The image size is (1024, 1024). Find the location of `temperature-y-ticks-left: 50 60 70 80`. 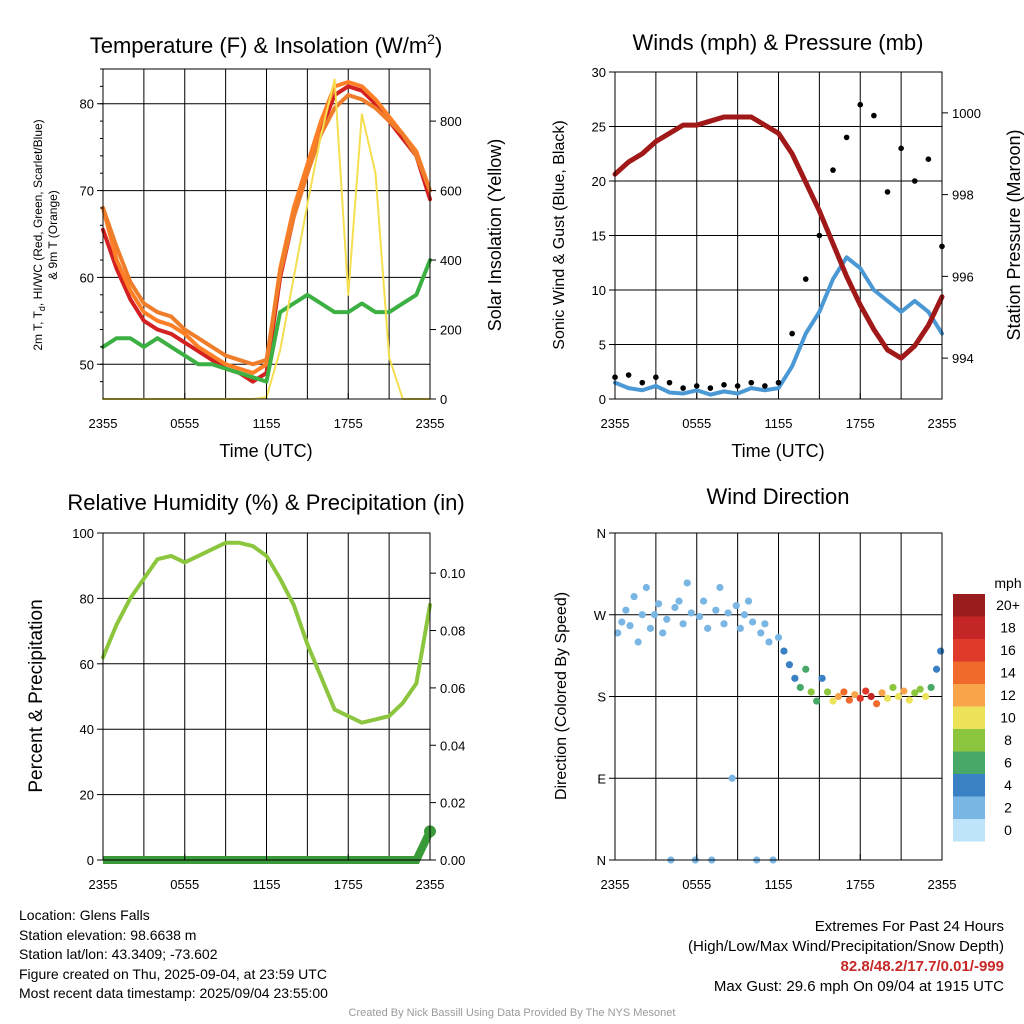

temperature-y-ticks-left: 50 60 70 80 is located at coordinates (91, 225).